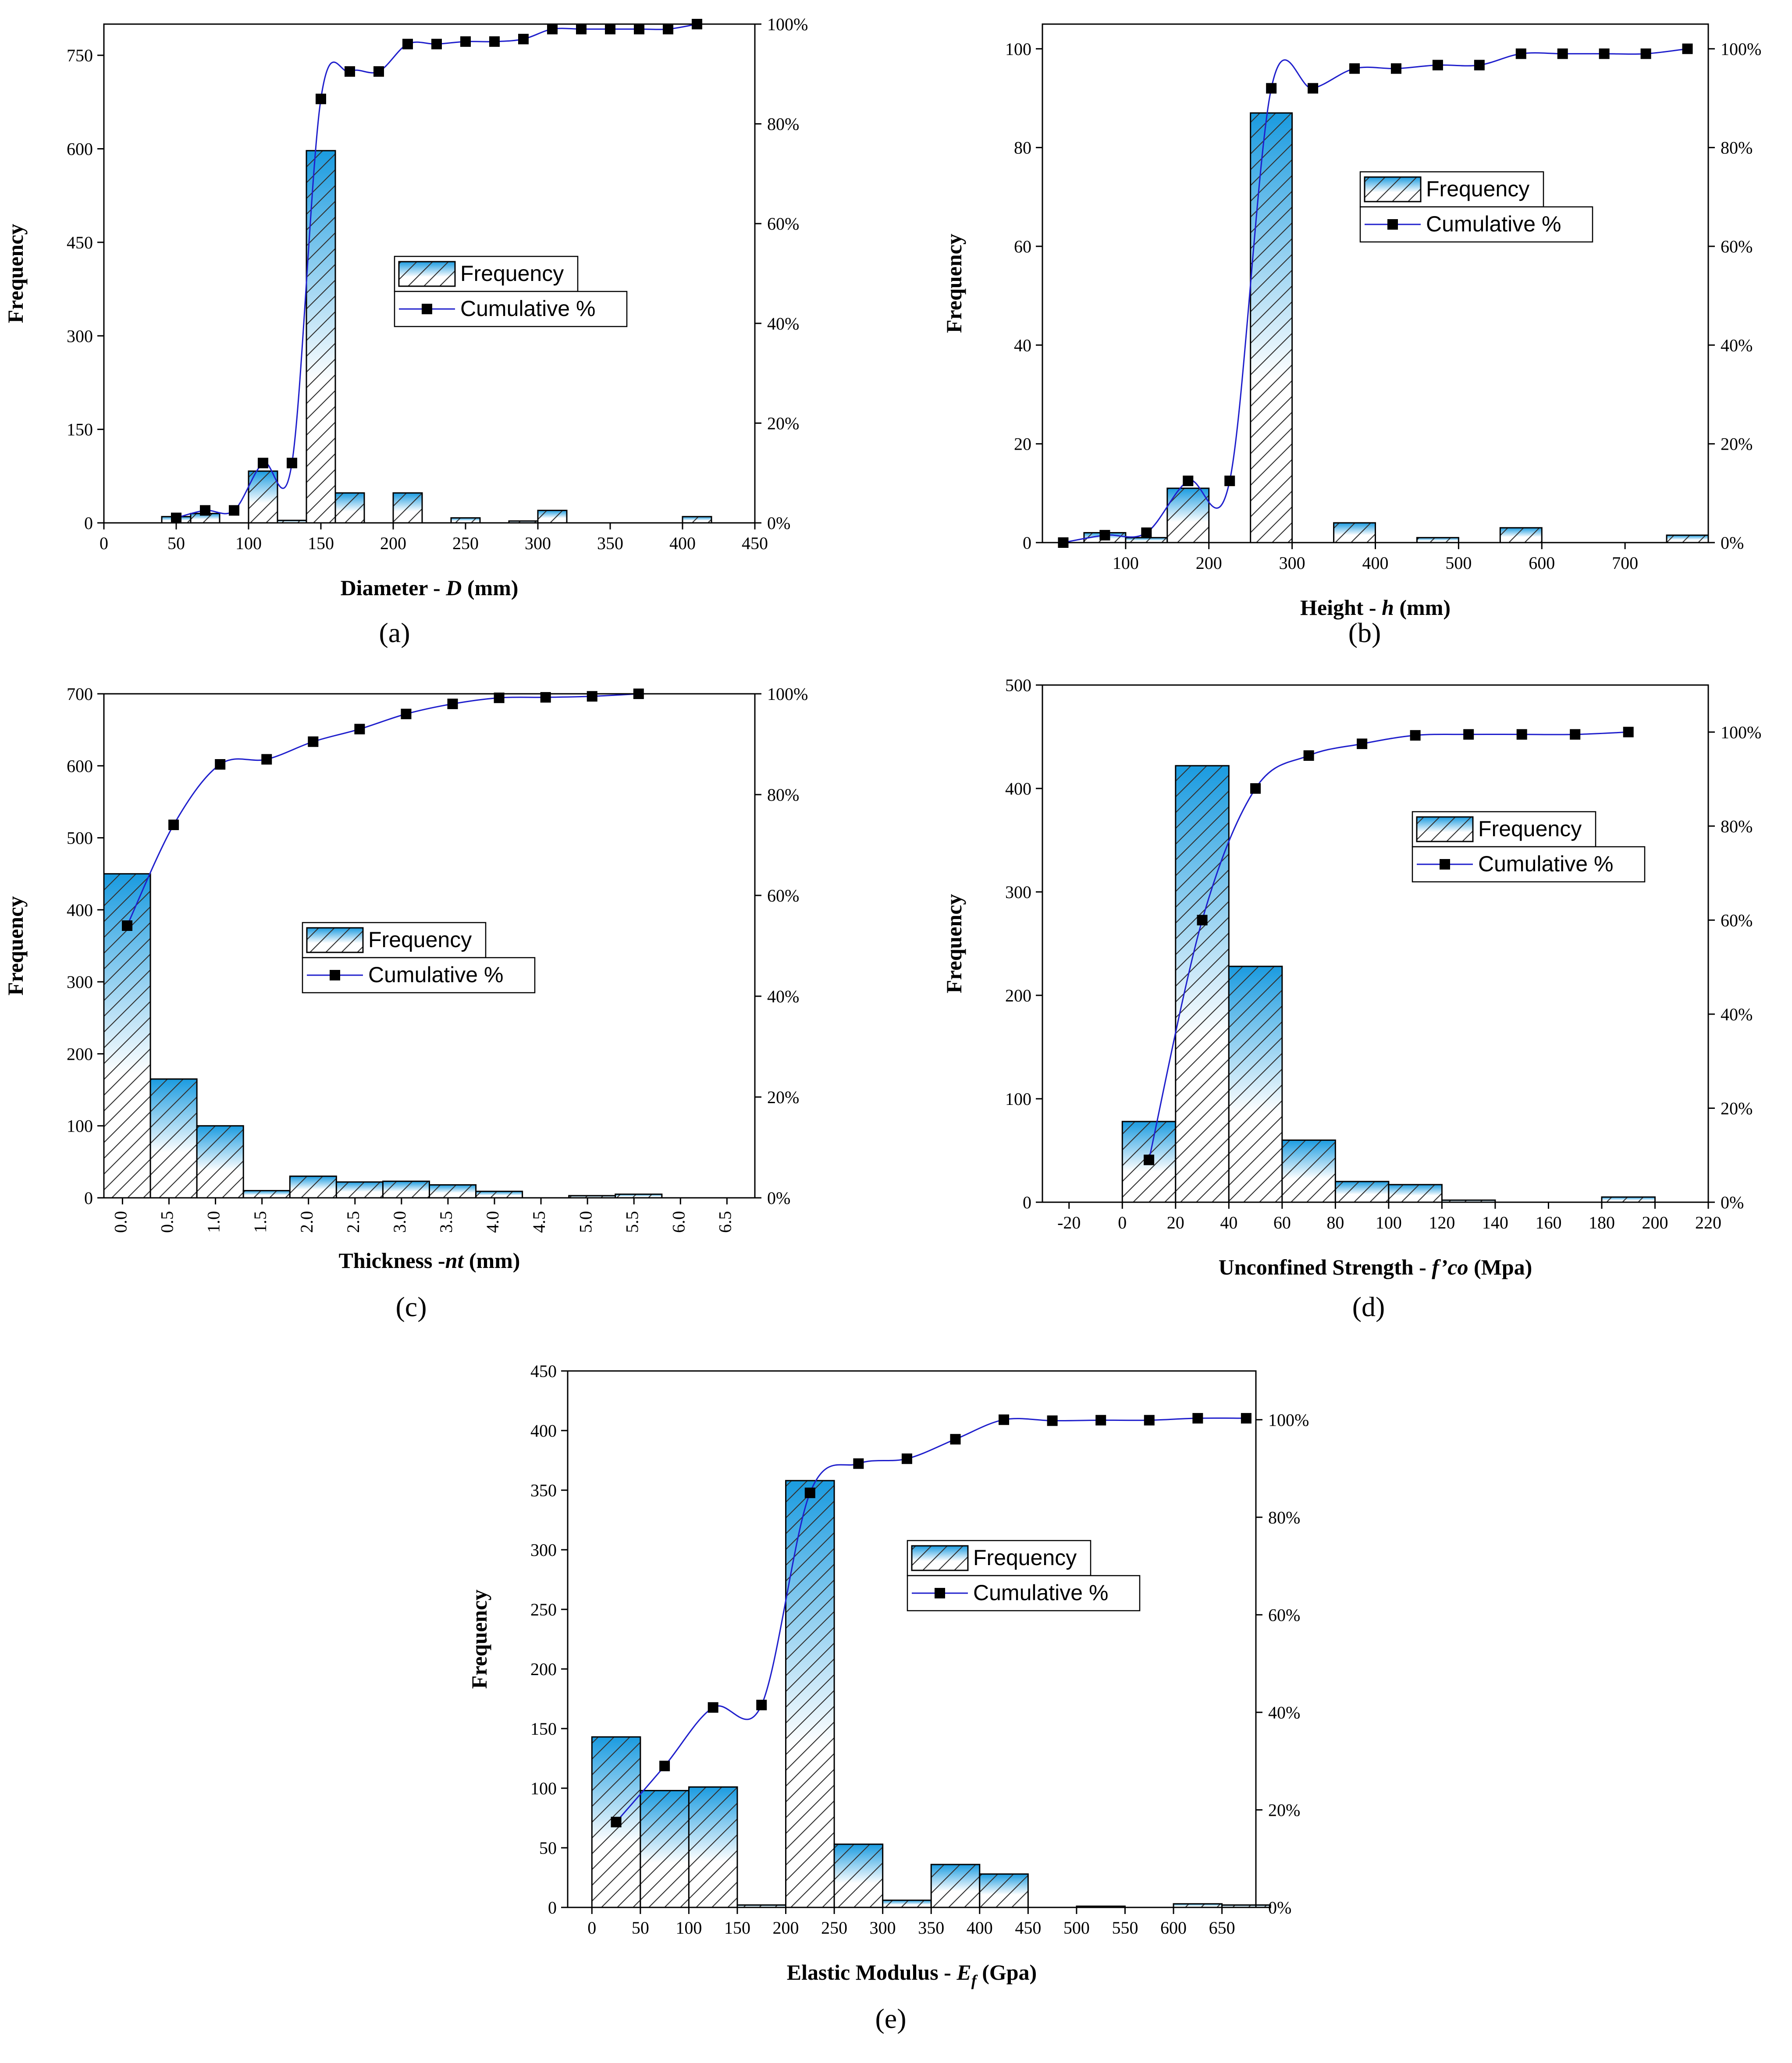  I want to click on y-tick-label: 100, so click(543, 1789).